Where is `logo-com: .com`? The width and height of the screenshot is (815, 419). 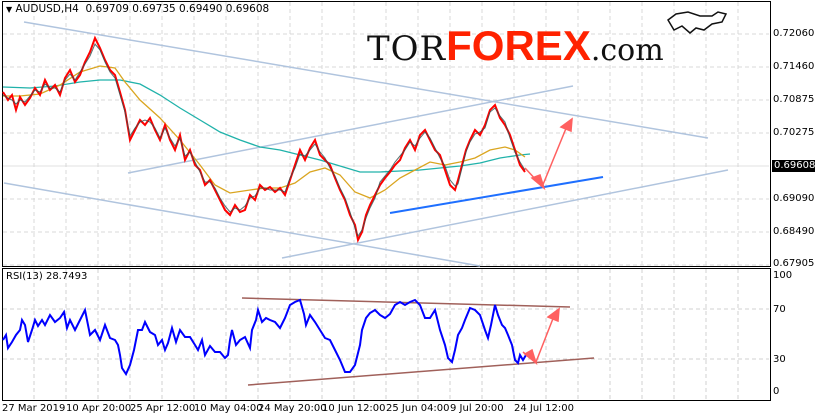 logo-com: .com is located at coordinates (627, 50).